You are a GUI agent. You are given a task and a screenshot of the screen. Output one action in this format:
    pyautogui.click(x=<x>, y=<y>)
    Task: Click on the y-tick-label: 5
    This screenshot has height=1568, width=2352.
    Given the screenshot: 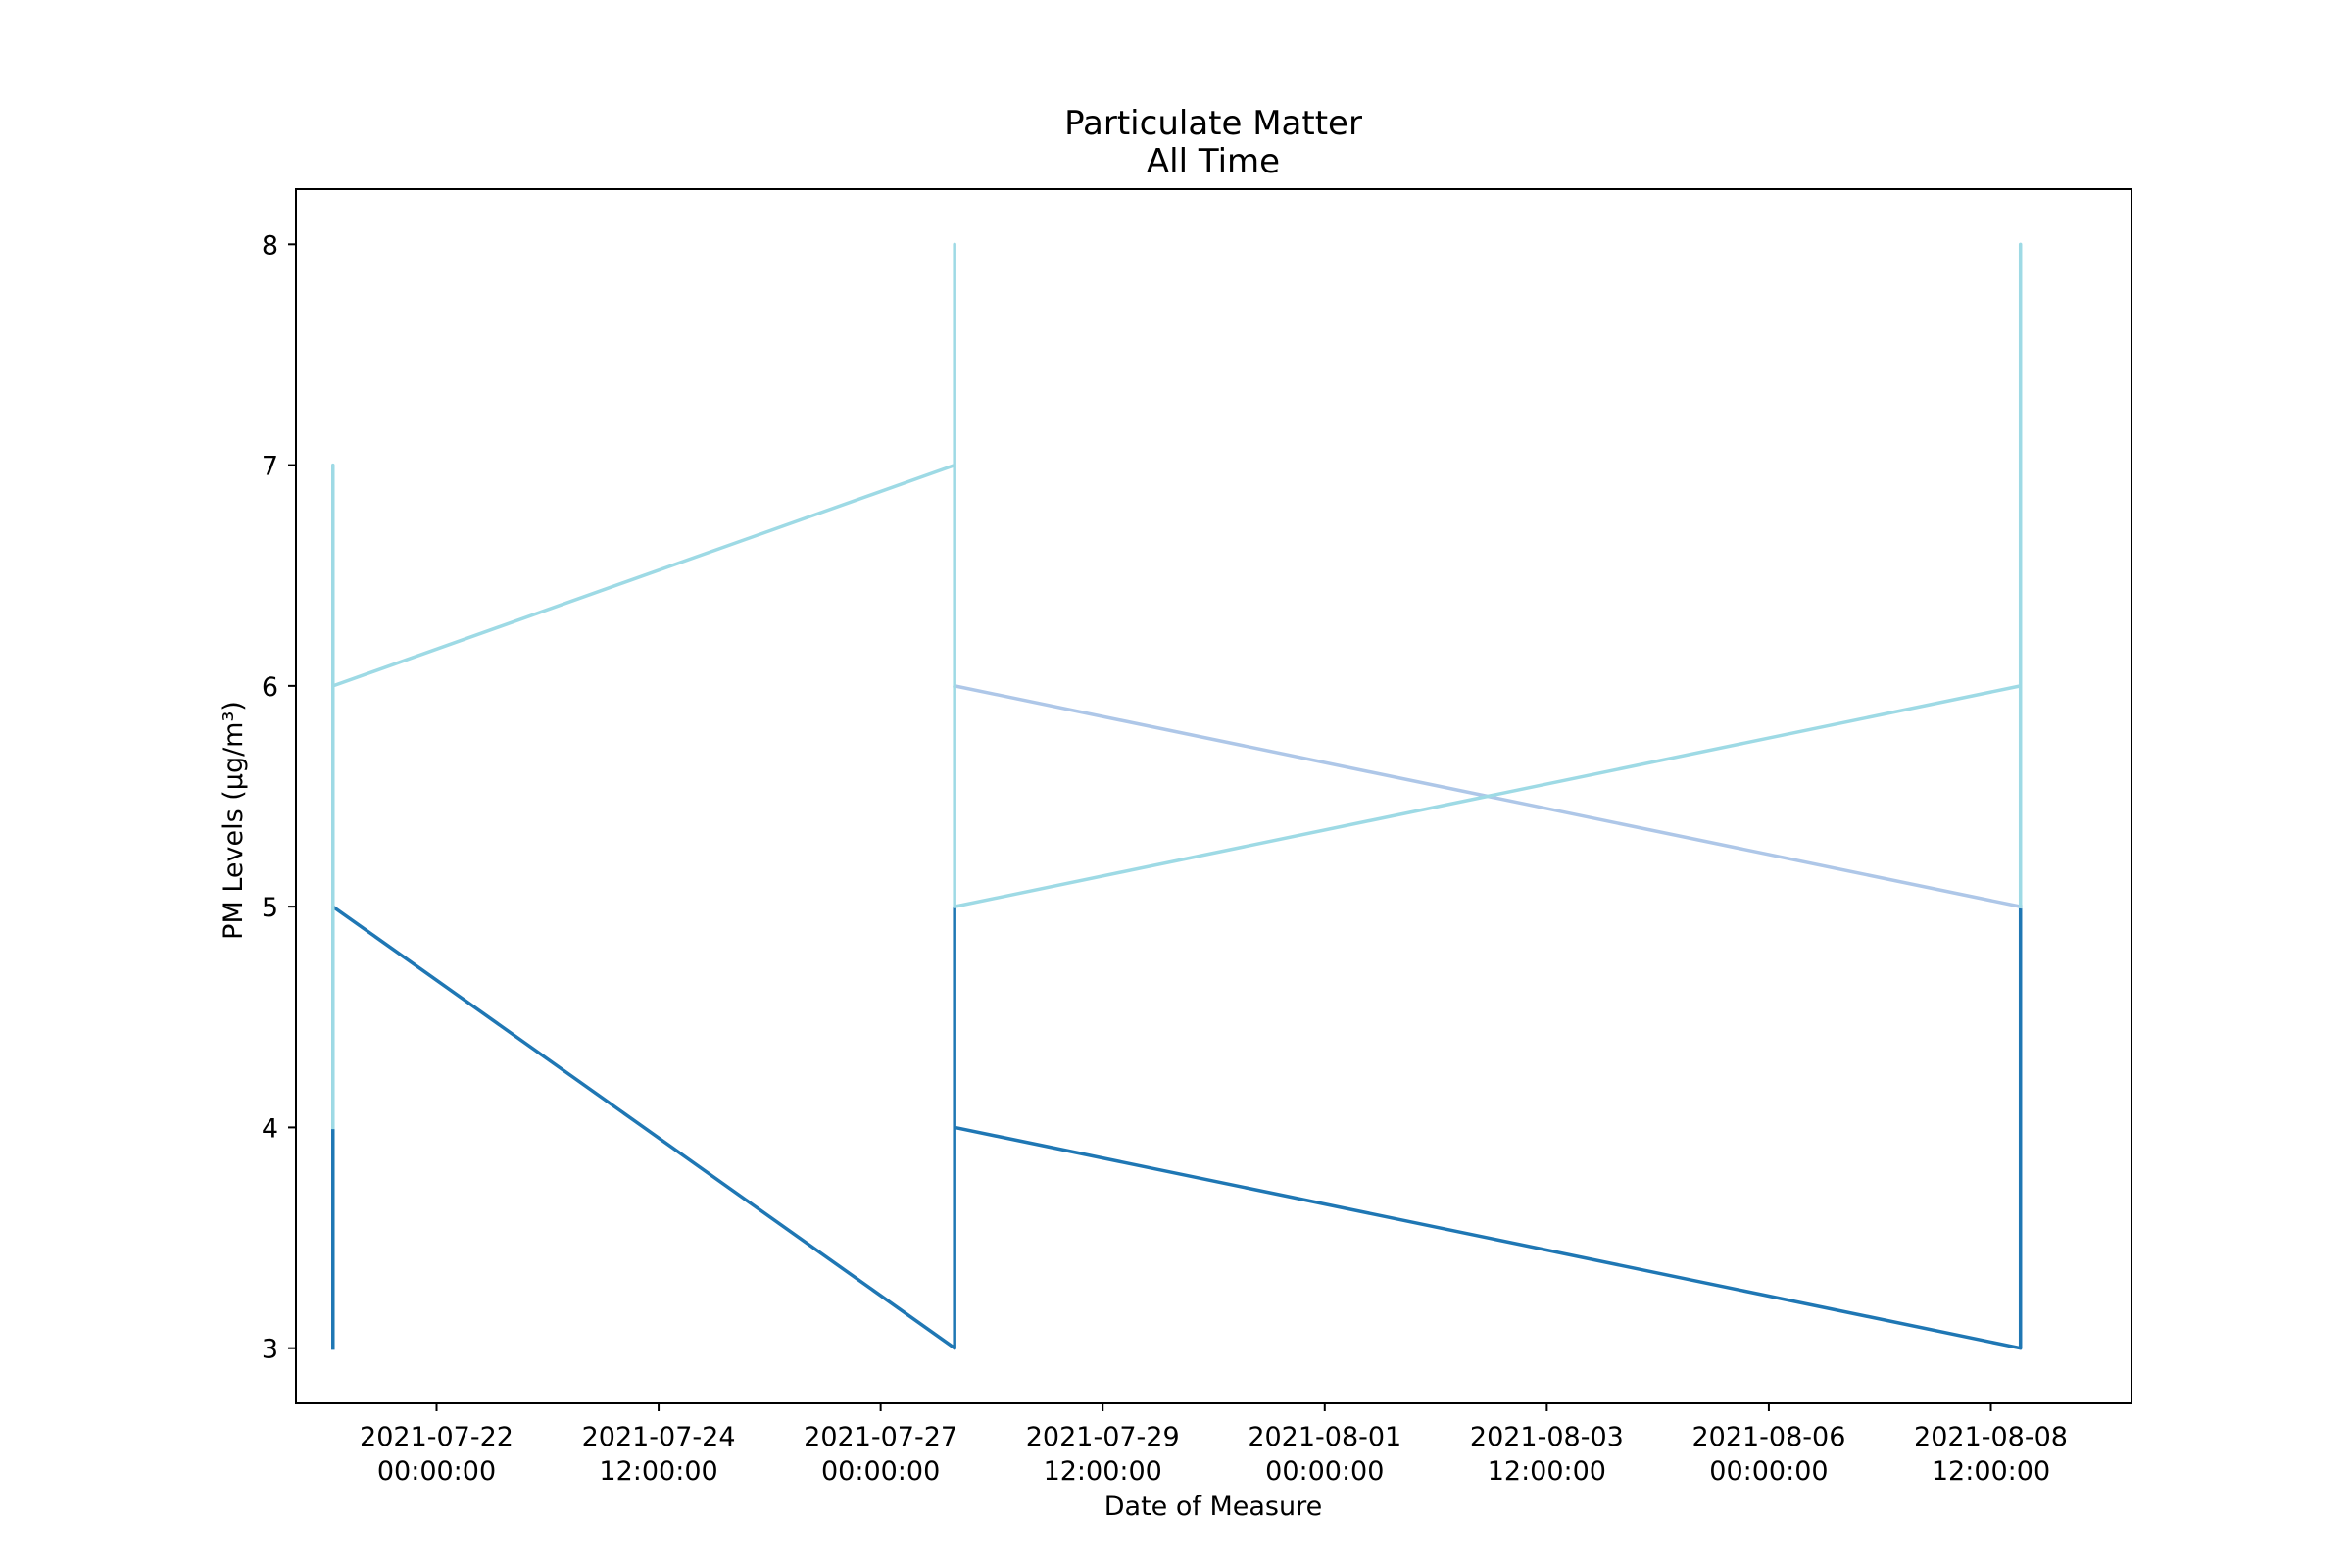 What is the action you would take?
    pyautogui.click(x=270, y=908)
    